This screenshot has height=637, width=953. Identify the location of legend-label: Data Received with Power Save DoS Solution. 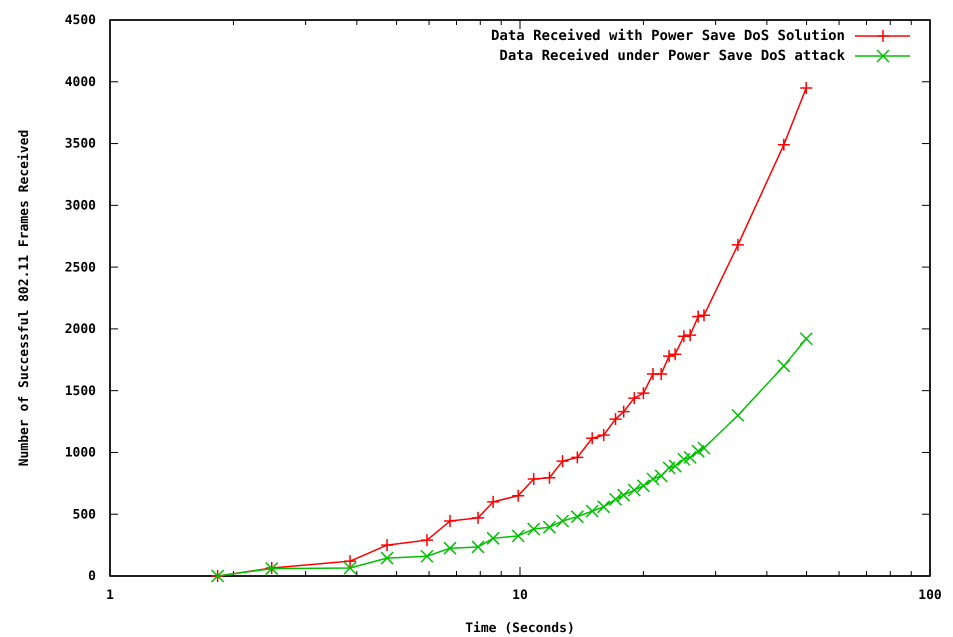
(667, 36).